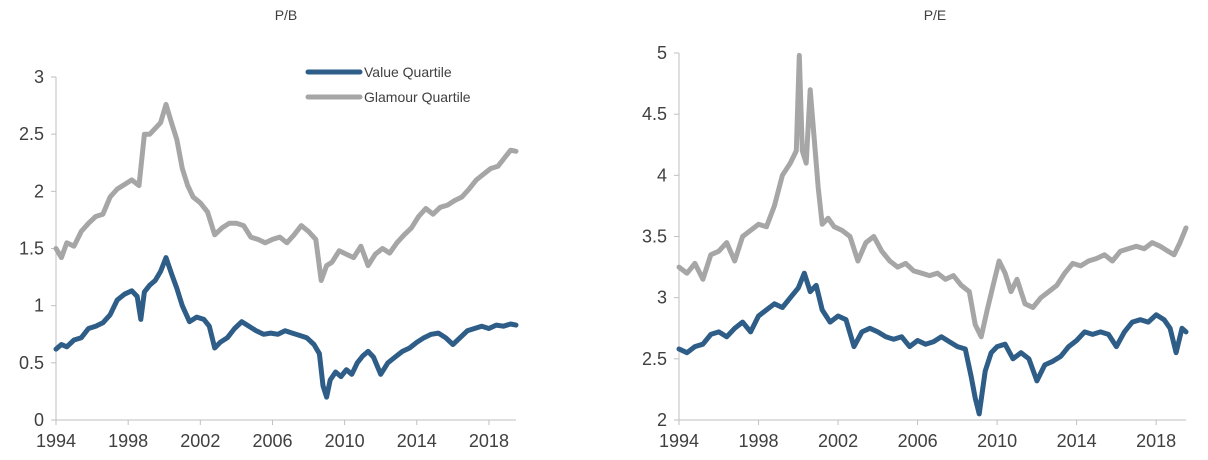 This screenshot has height=460, width=1208. Describe the element at coordinates (39, 306) in the screenshot. I see `y-tick-label: 1` at that location.